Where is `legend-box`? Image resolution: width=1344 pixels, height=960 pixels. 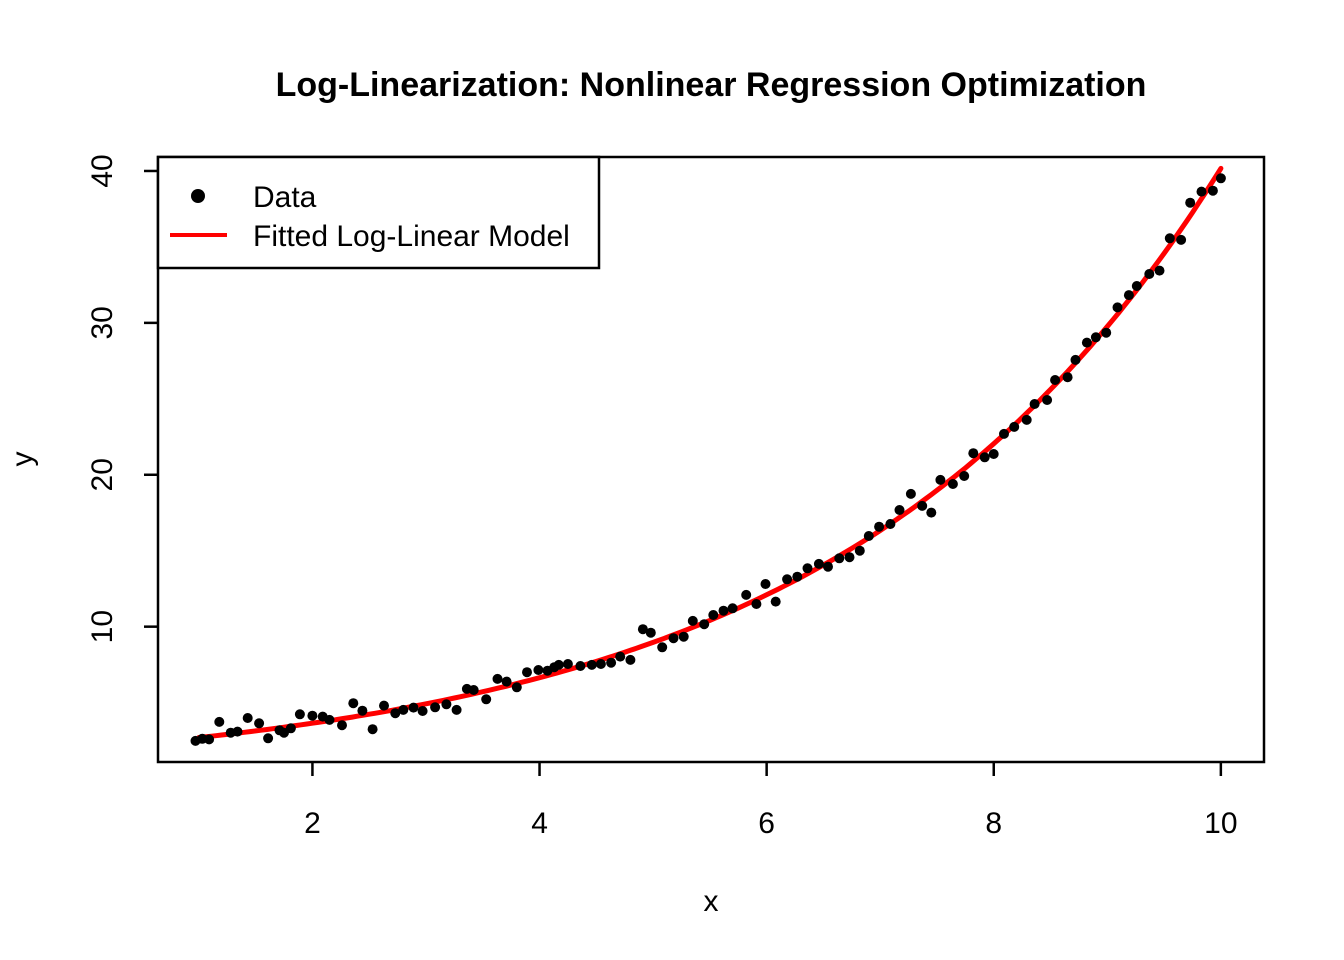 legend-box is located at coordinates (378, 212).